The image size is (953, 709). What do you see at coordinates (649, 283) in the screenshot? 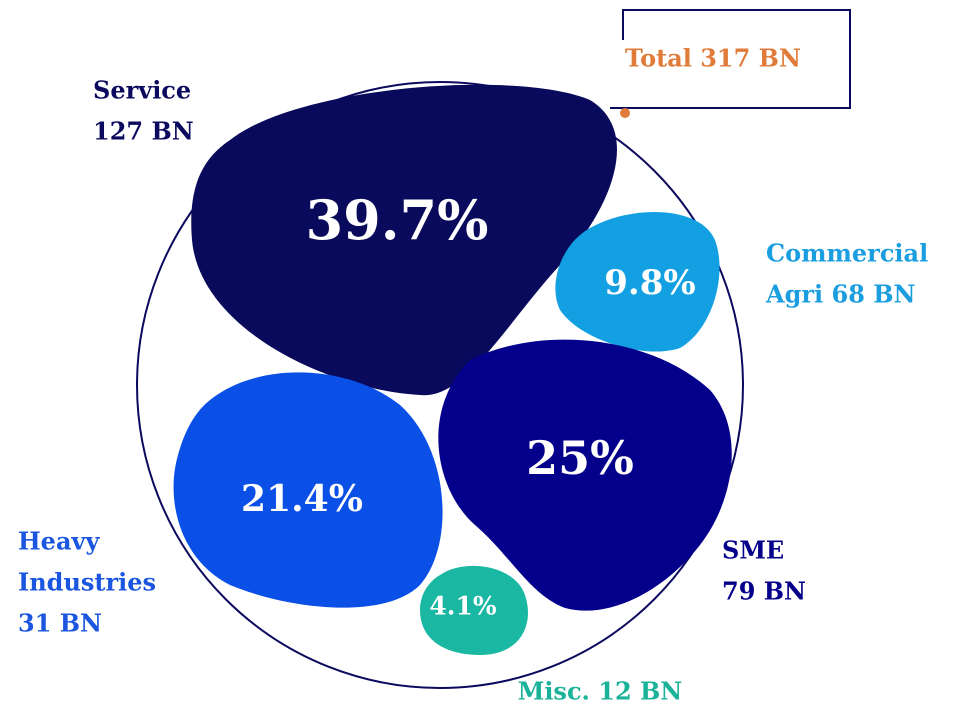
I see `value-label: 9.8%` at bounding box center [649, 283].